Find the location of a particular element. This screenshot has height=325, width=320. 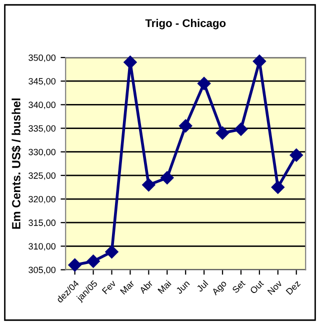

y-tick-label: 315,00 is located at coordinates (42, 224).